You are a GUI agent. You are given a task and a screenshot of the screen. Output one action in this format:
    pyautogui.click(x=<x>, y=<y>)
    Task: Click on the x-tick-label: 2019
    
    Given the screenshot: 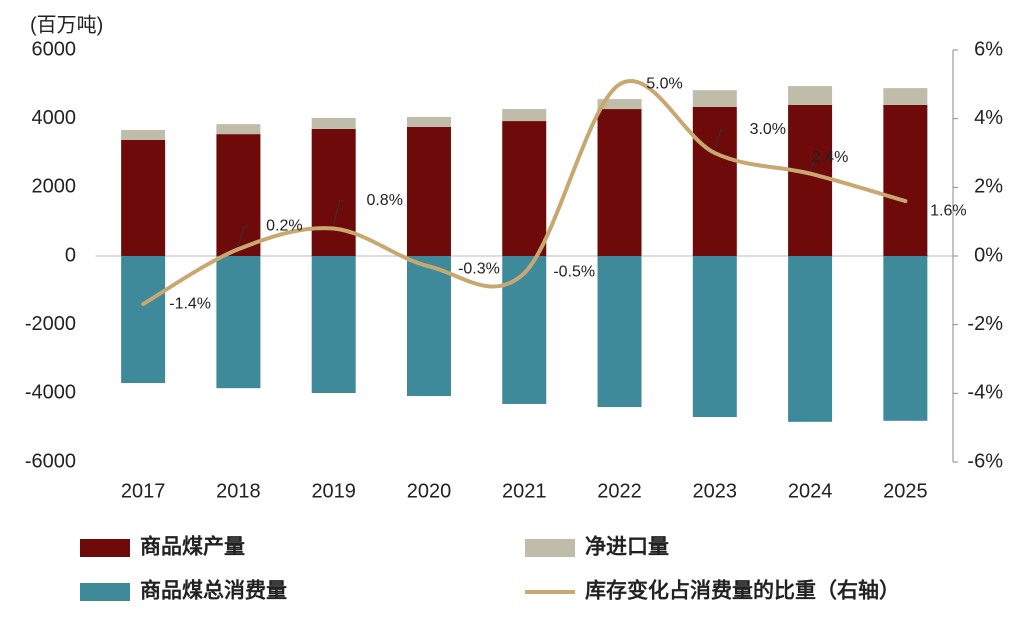 What is the action you would take?
    pyautogui.click(x=333, y=491)
    